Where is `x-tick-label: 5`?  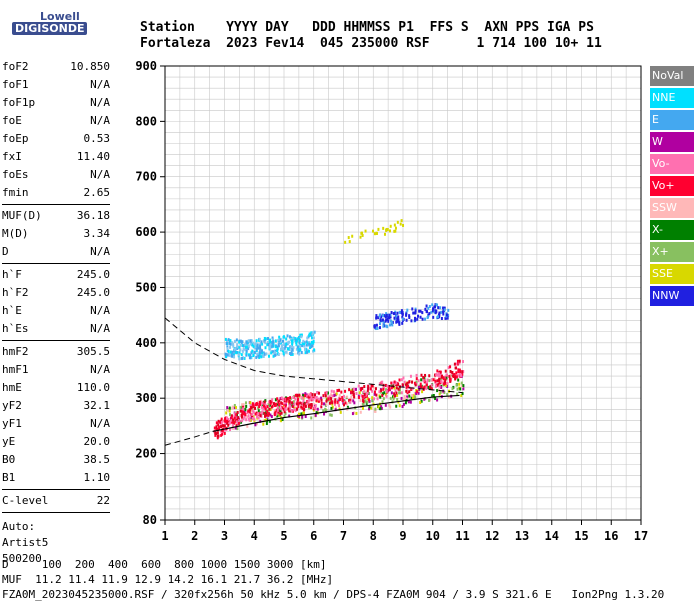 x-tick-label: 5 is located at coordinates (283, 536).